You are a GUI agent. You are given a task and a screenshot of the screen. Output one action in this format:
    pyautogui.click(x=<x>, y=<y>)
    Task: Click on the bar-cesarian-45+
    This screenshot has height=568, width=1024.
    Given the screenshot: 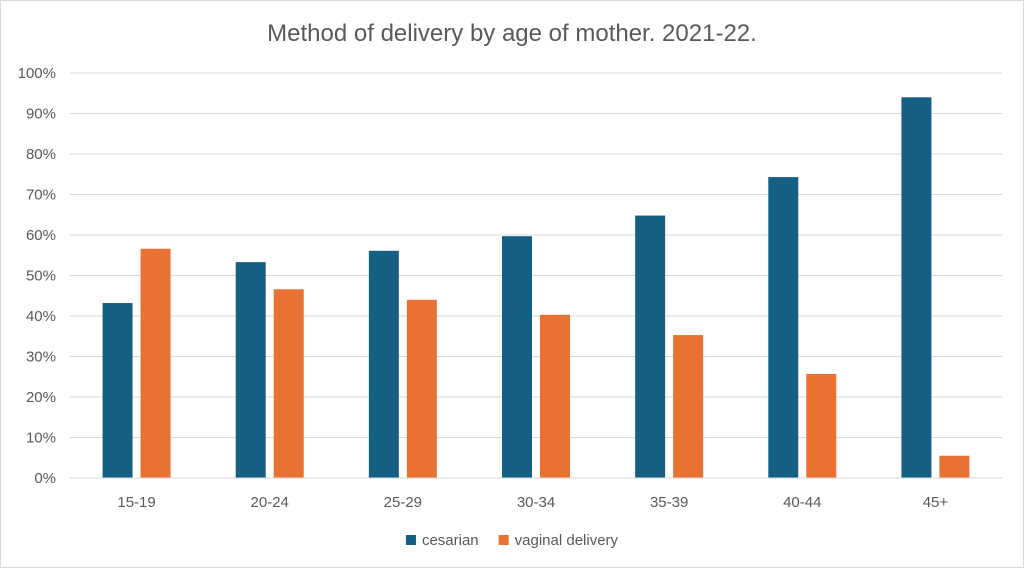 What is the action you would take?
    pyautogui.click(x=916, y=288)
    